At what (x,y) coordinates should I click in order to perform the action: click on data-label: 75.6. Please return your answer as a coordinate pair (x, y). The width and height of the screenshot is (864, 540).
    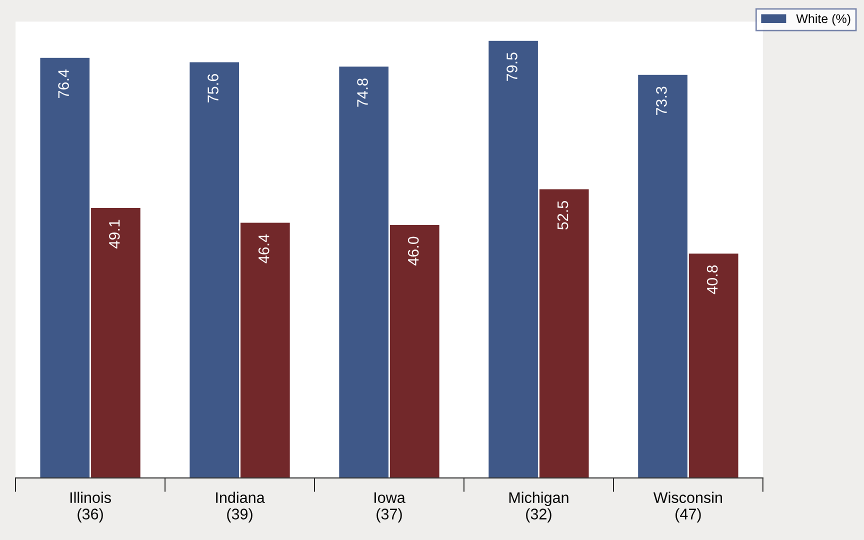
    Looking at the image, I should click on (213, 88).